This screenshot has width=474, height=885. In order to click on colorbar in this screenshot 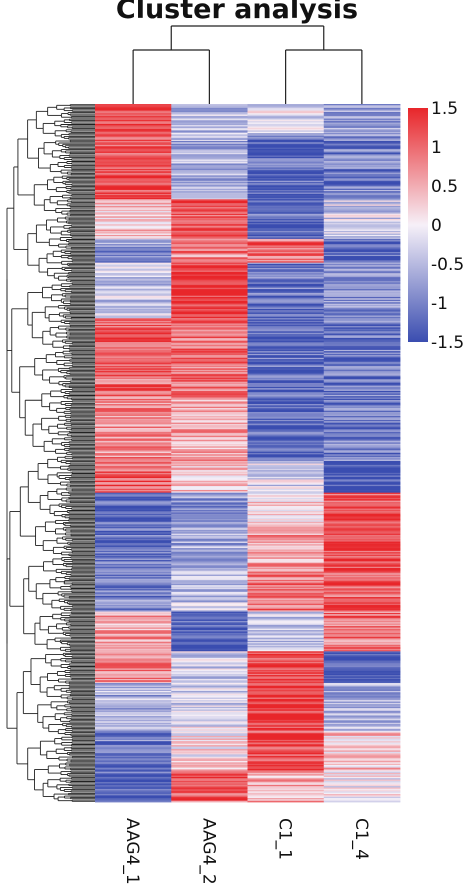, I will do `click(418, 225)`.